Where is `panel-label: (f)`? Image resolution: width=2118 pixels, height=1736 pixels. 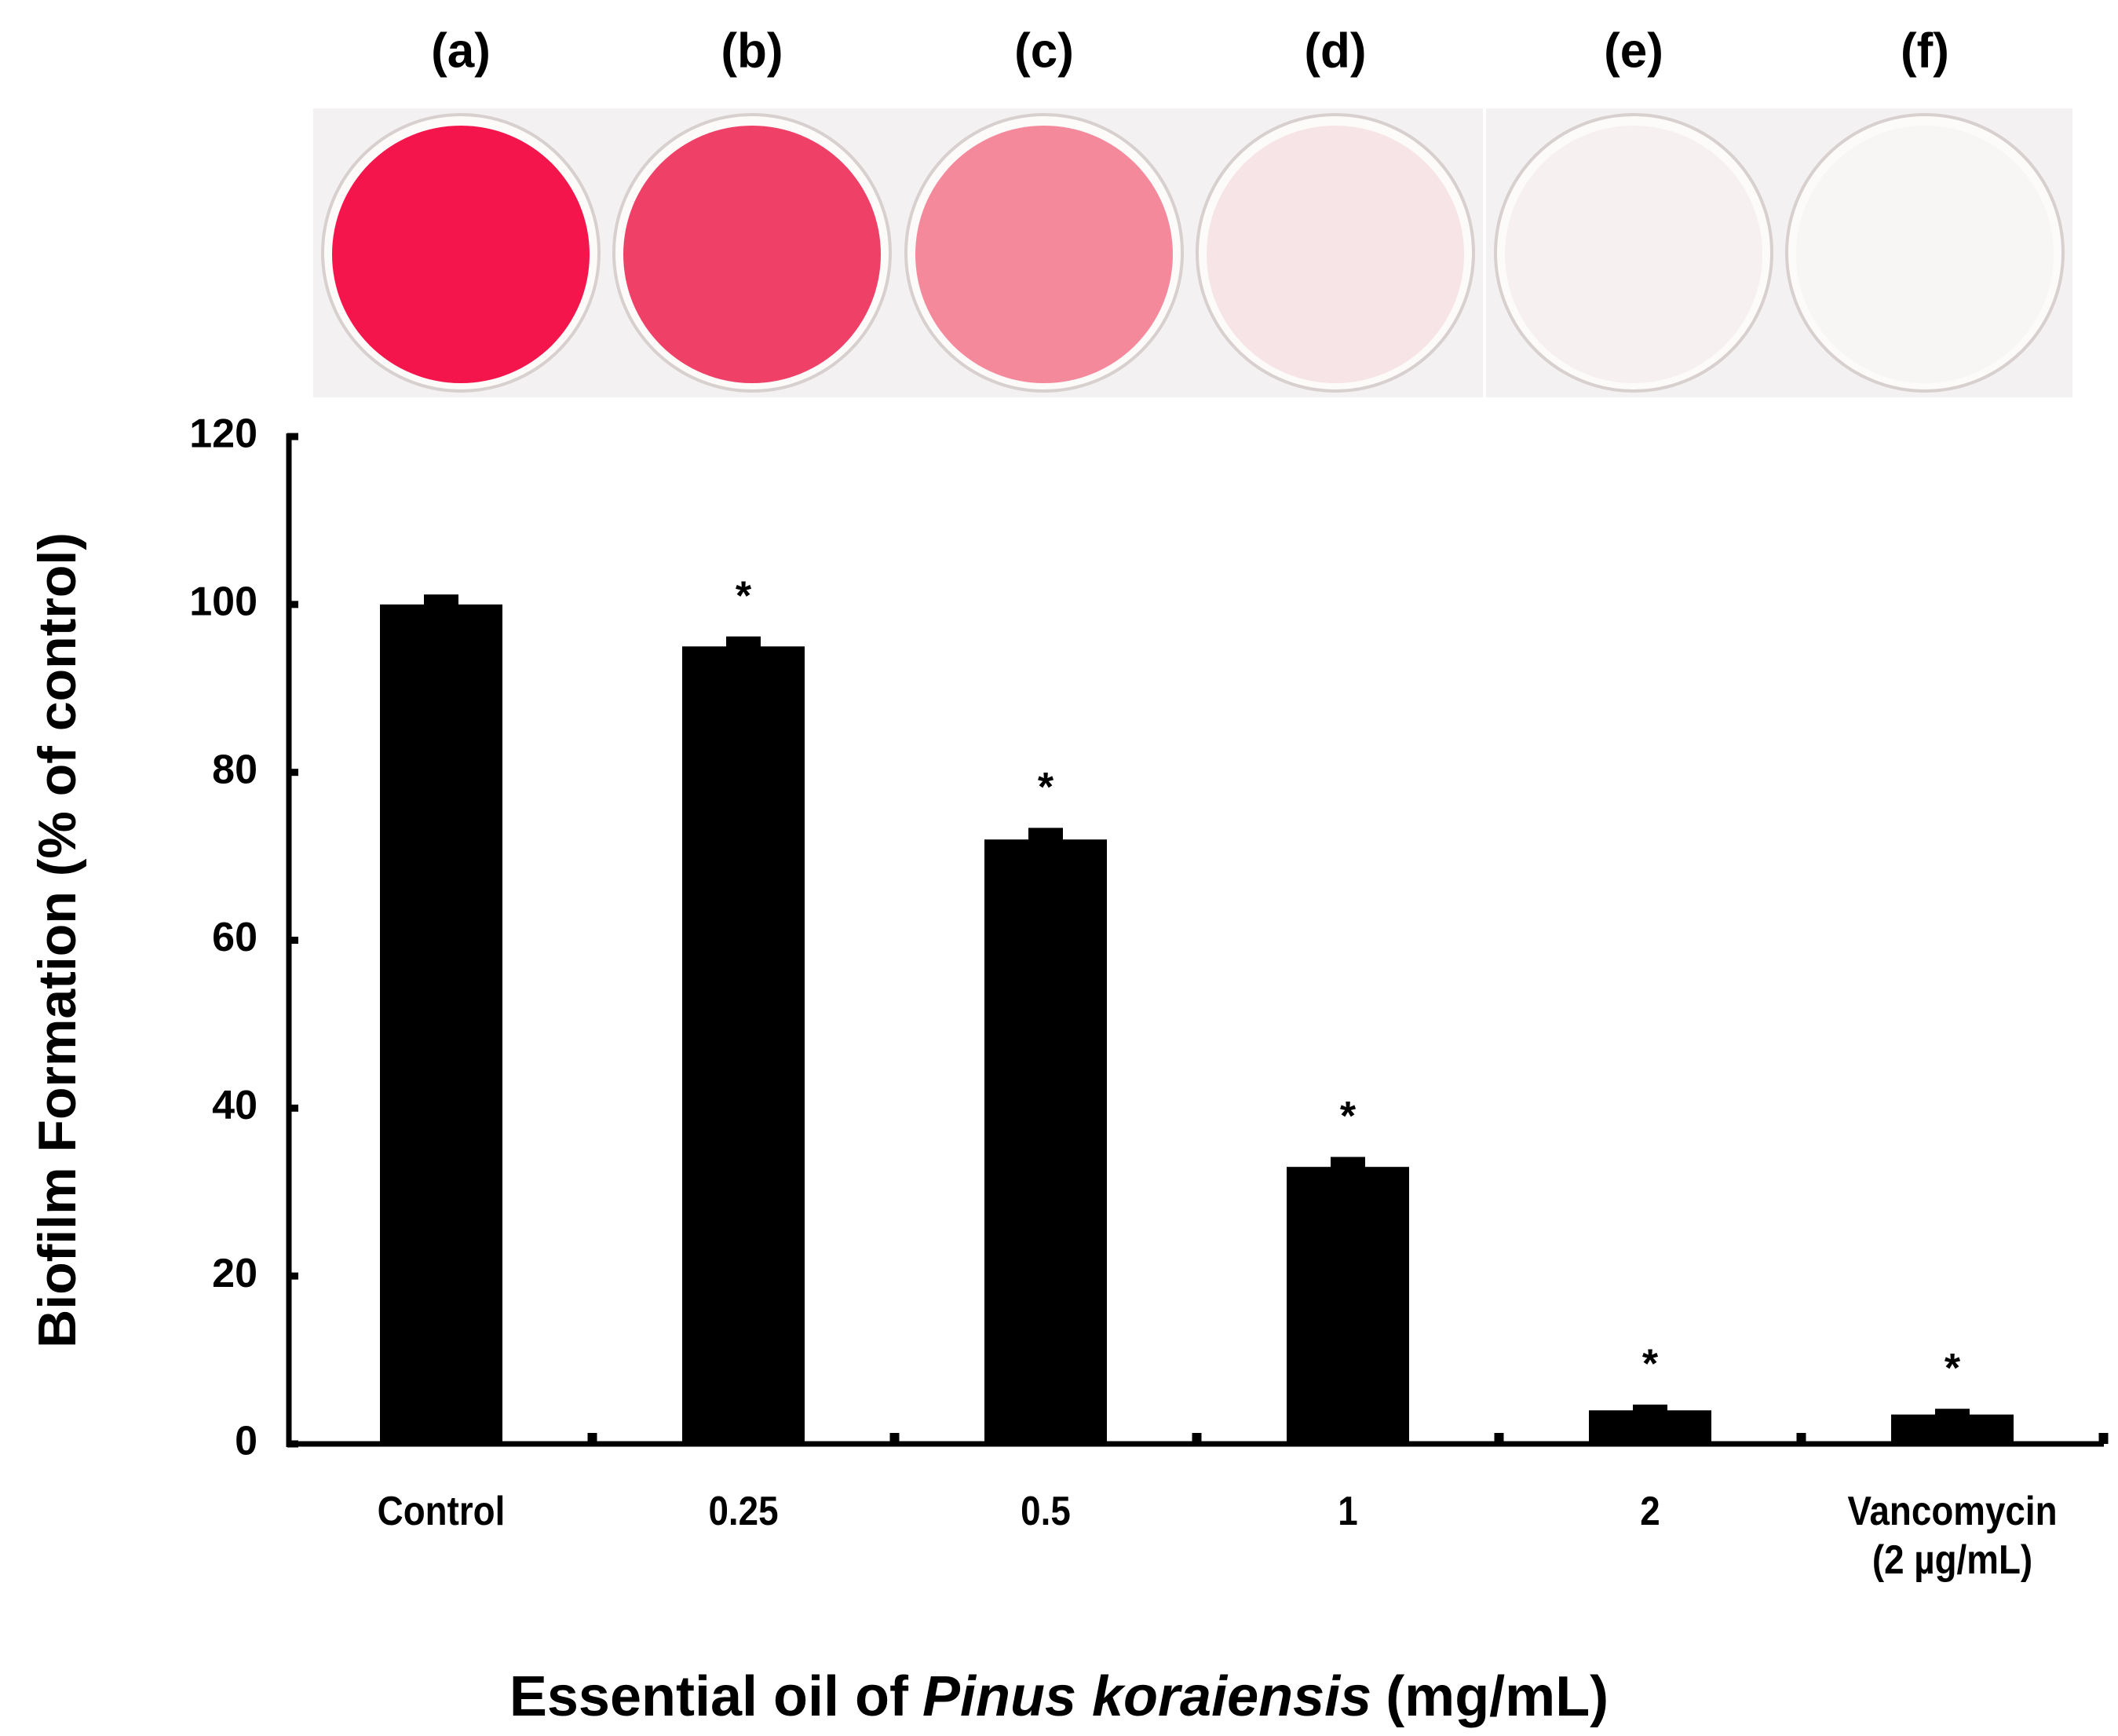 panel-label: (f) is located at coordinates (1925, 51).